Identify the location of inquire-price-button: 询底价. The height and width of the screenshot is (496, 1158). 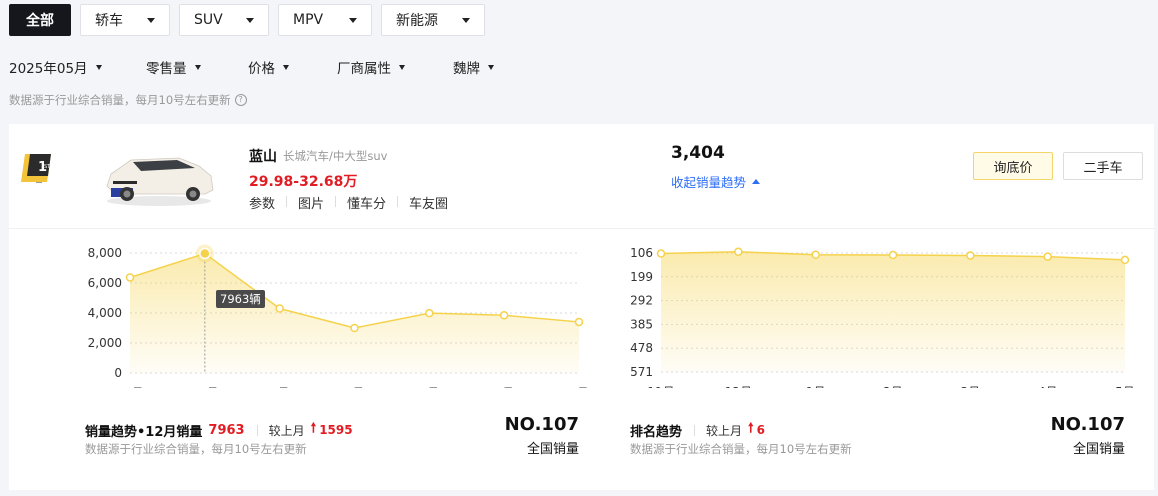
(1013, 166).